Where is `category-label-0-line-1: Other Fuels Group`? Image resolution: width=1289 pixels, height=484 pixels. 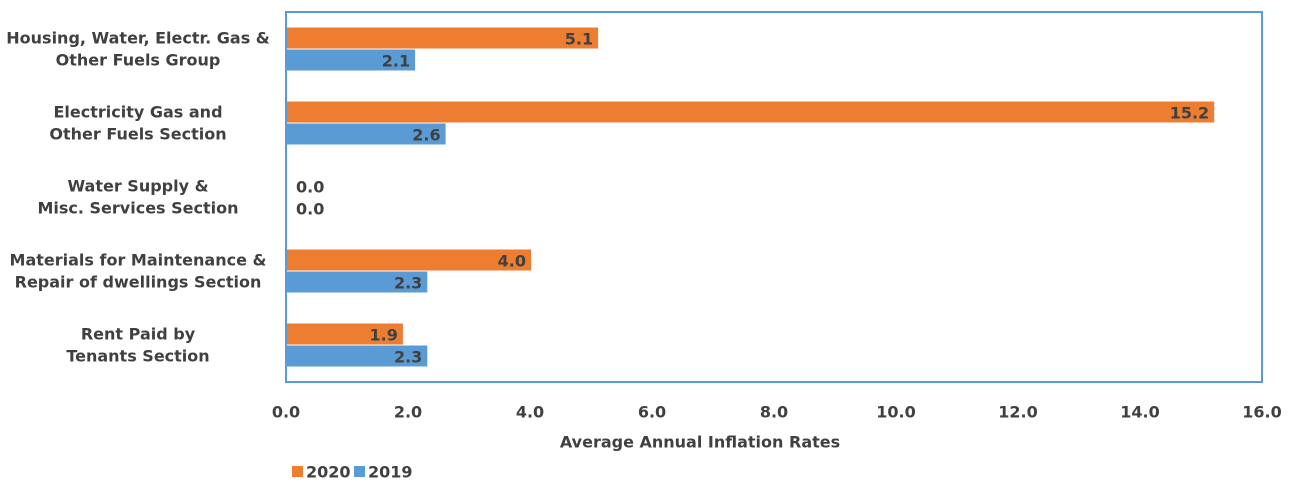 category-label-0-line-1: Other Fuels Group is located at coordinates (138, 60).